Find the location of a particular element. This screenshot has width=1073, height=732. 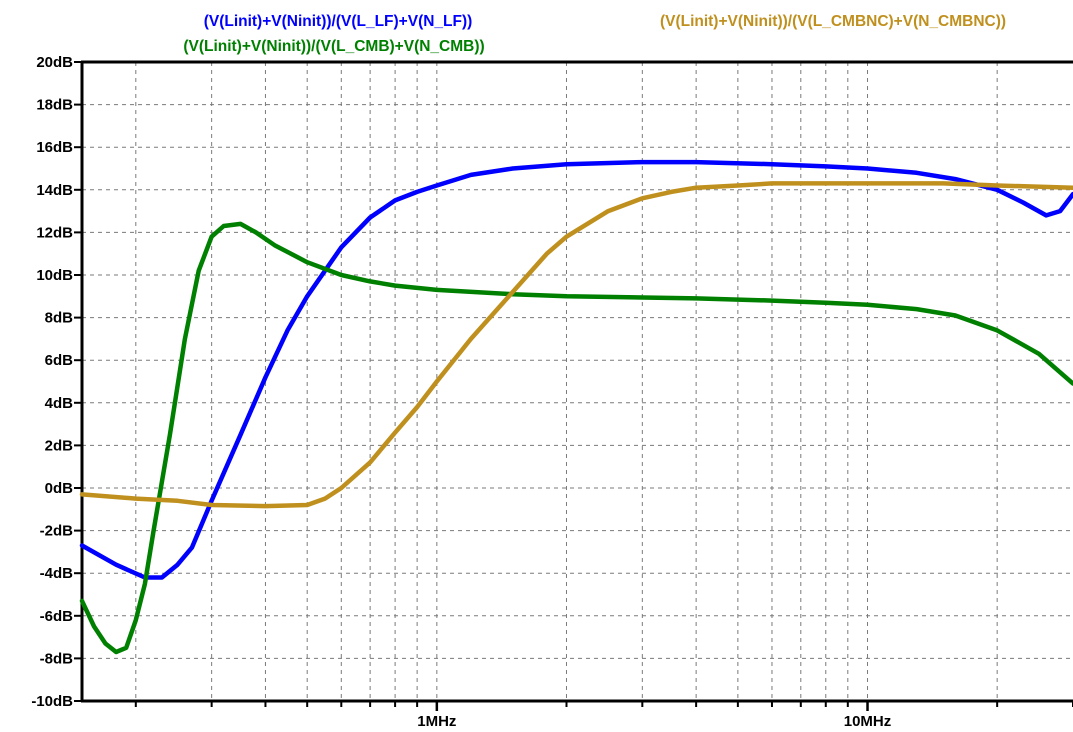

y-tick-label: 20dB is located at coordinates (54, 62).